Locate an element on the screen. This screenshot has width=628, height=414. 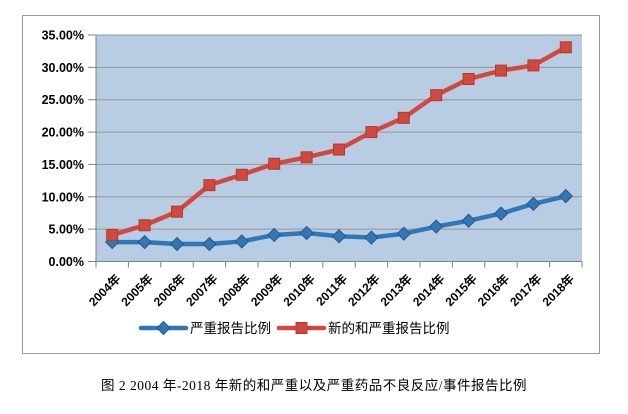
x-axis-label: 2018年 is located at coordinates (558, 290).